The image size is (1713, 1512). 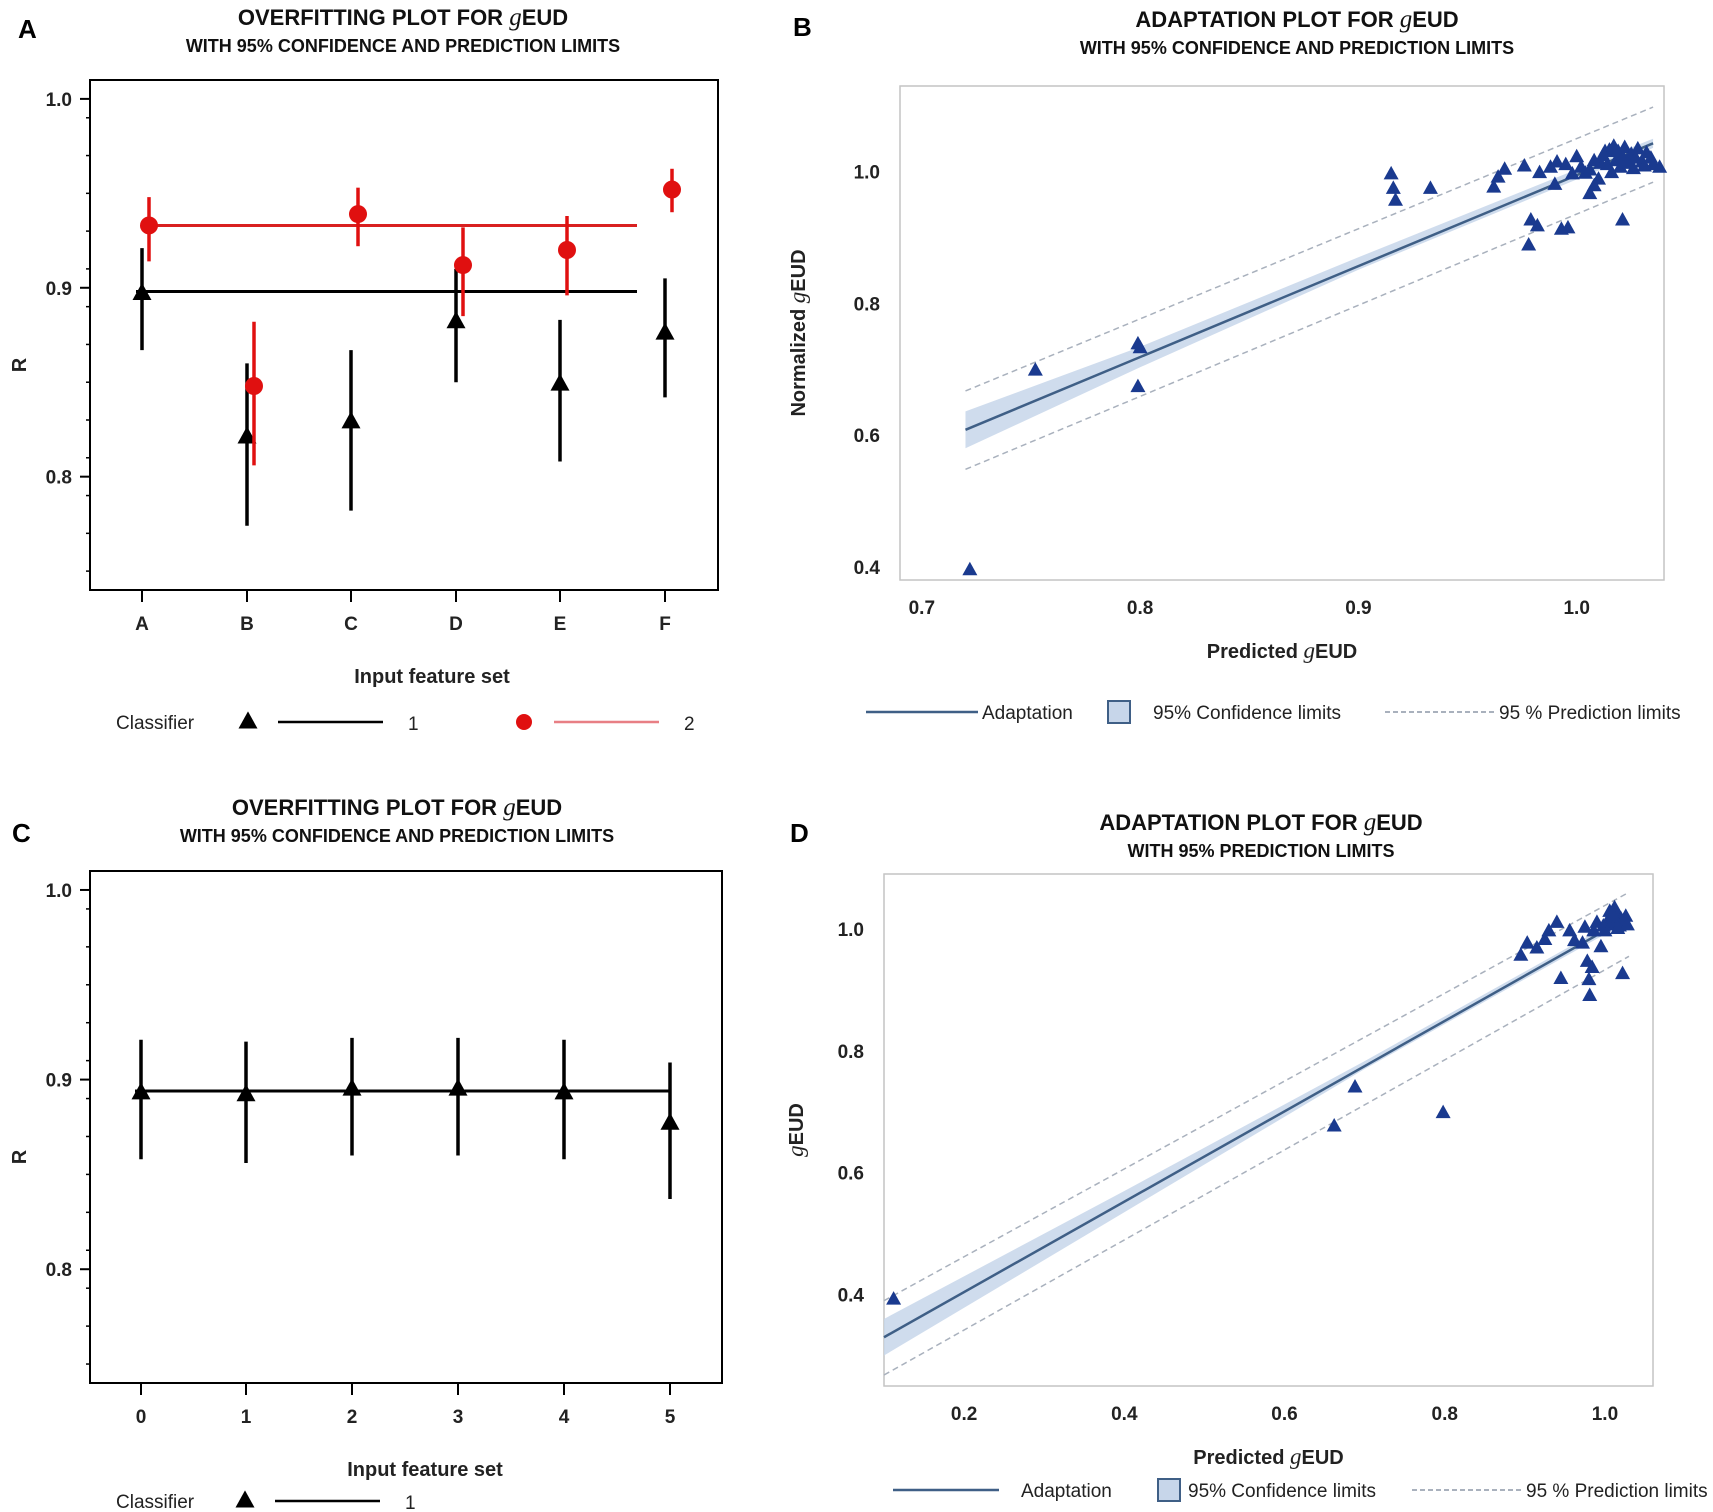 What do you see at coordinates (1399, 822) in the screenshot?
I see `chart-title-part: EUD` at bounding box center [1399, 822].